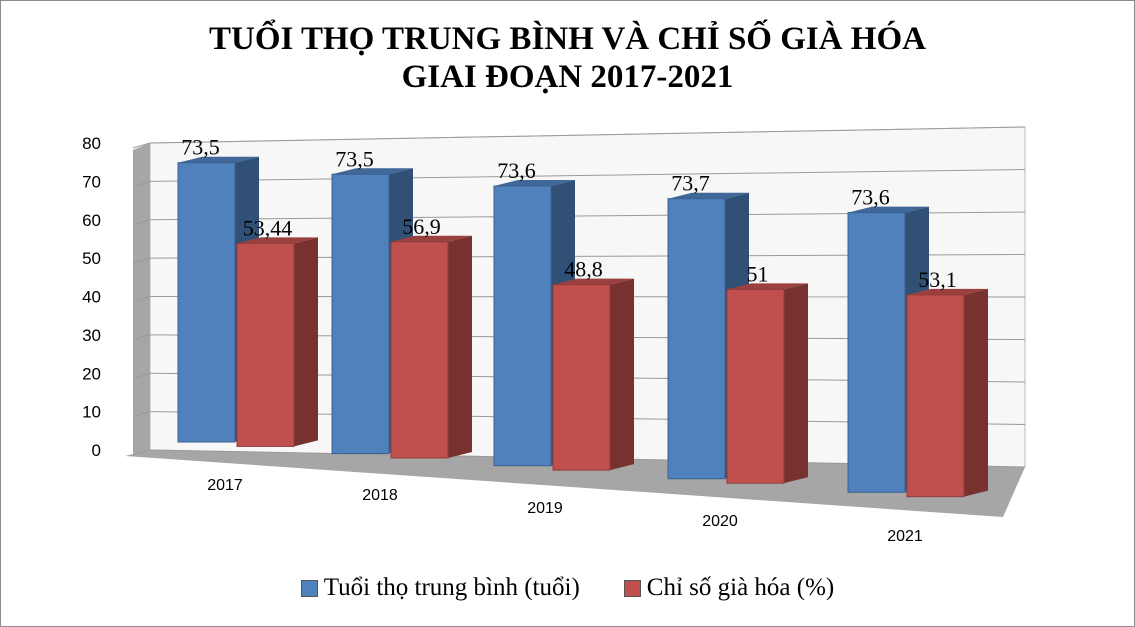 The height and width of the screenshot is (627, 1135). I want to click on y-tick-label: 40, so click(91, 297).